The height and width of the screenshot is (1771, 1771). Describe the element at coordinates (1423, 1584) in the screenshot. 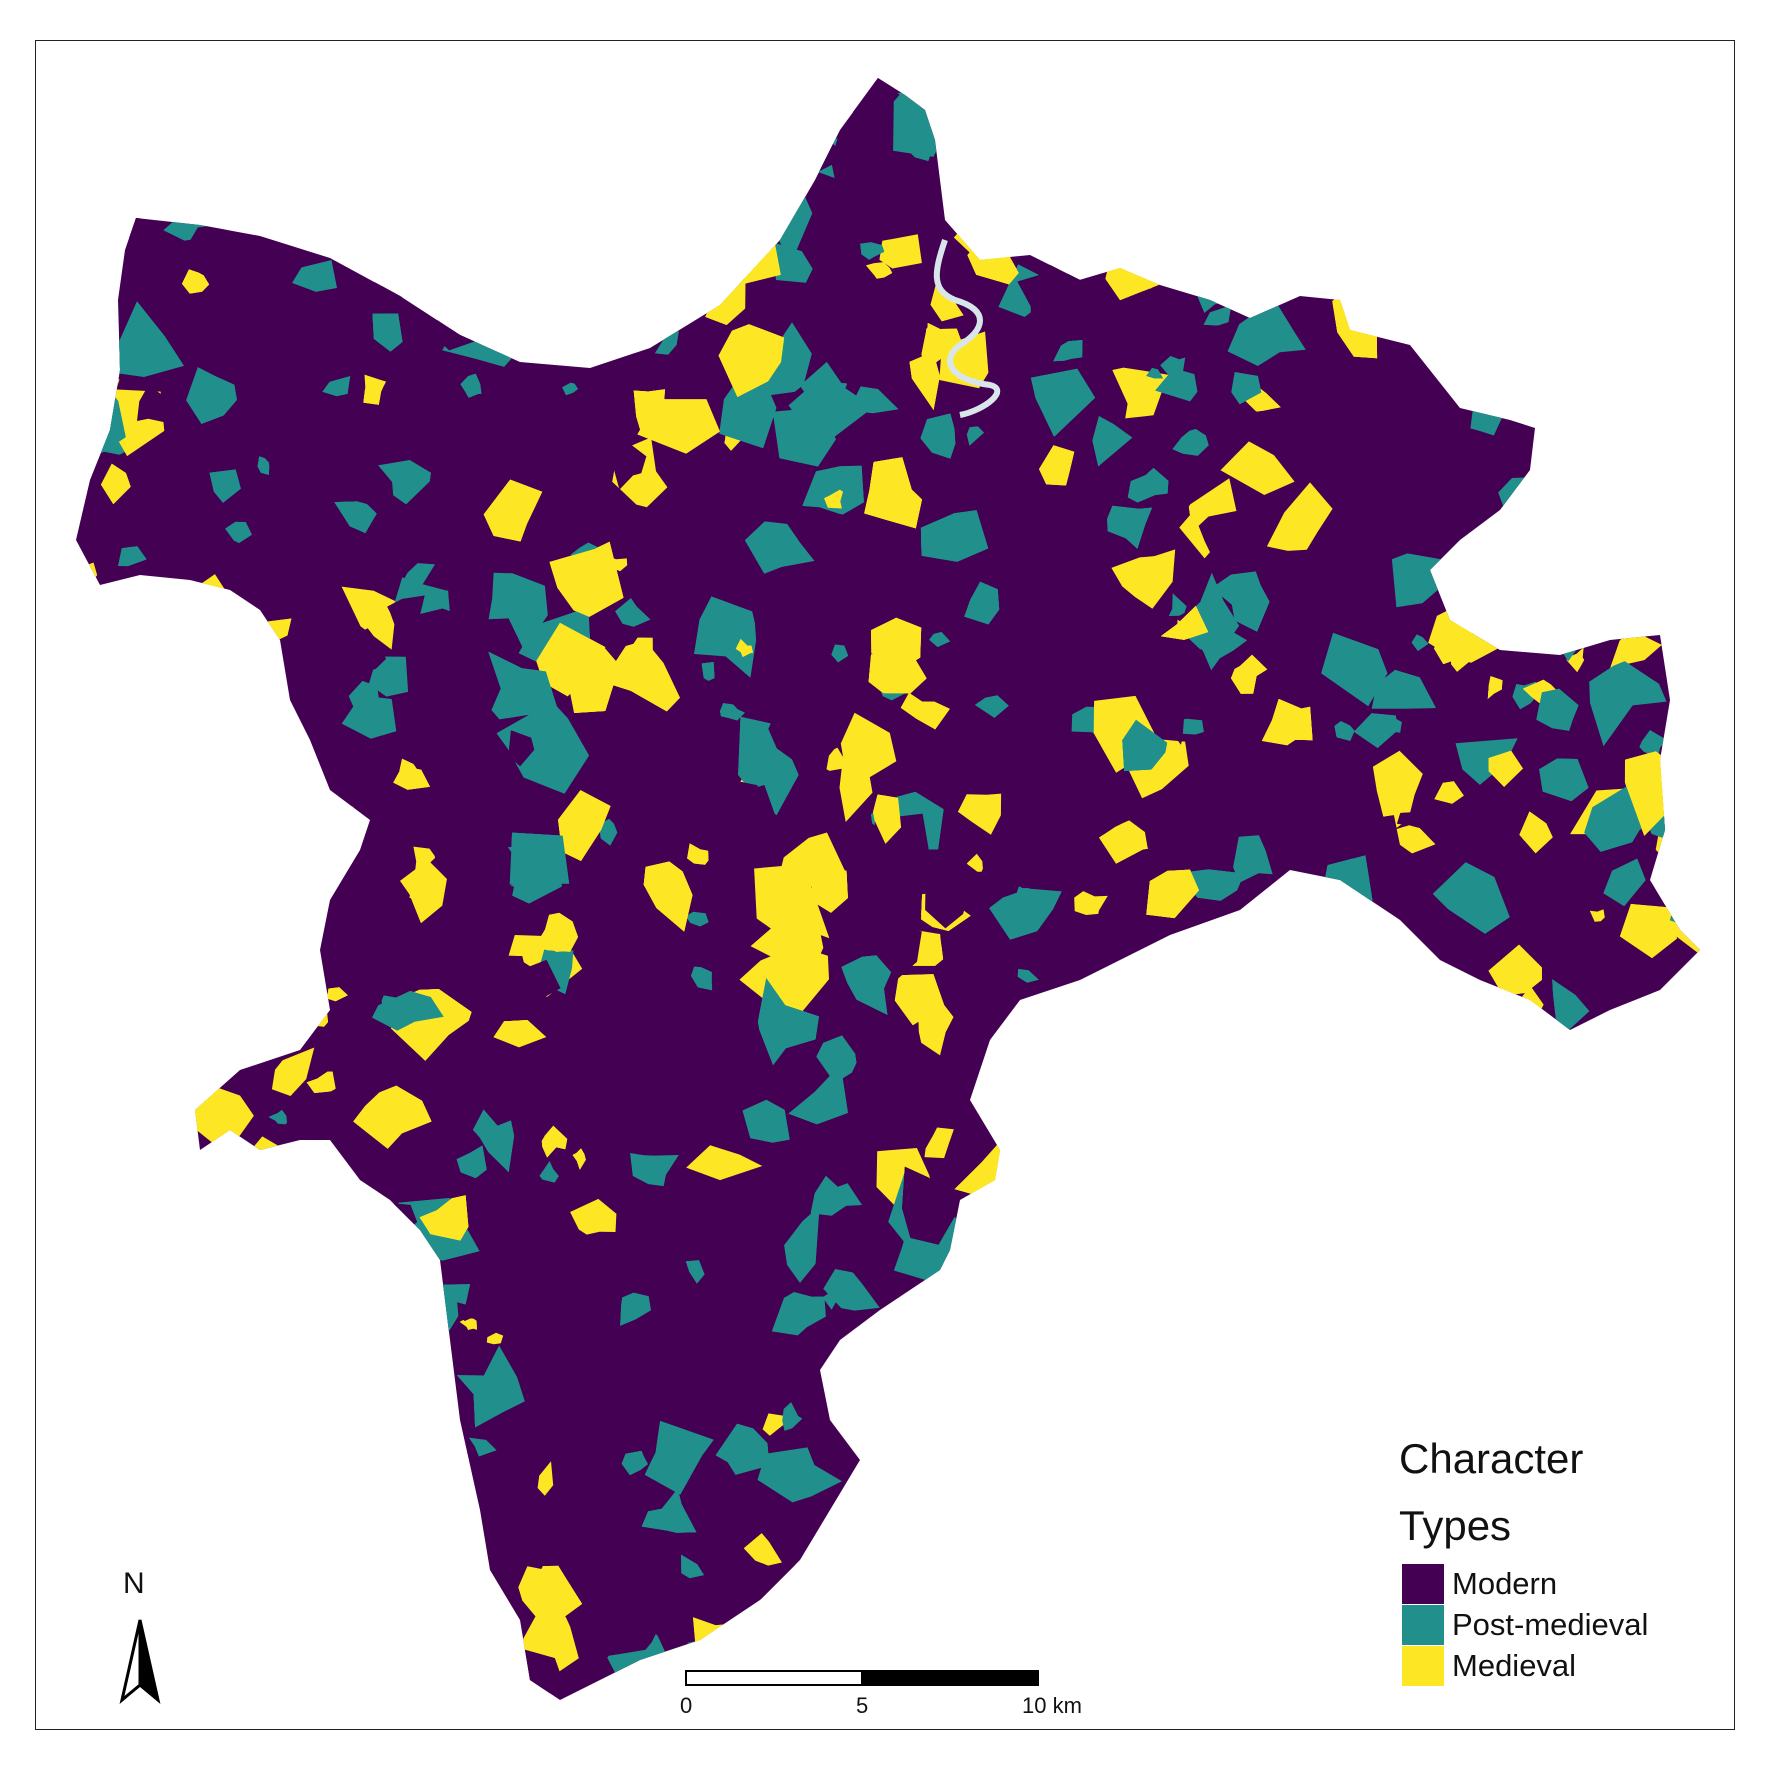

I see `legend-swatch-modern` at that location.